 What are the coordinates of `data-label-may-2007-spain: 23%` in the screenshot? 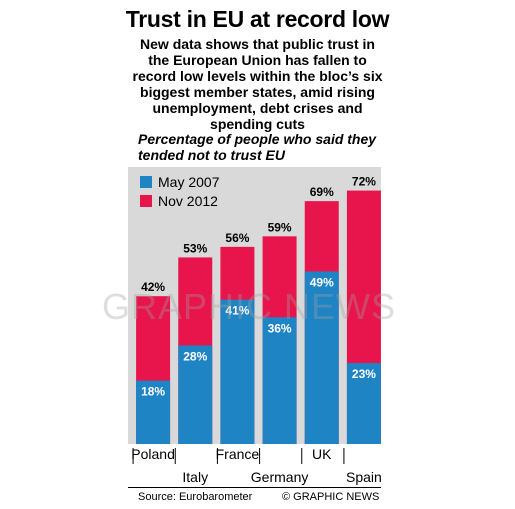 It's located at (364, 374).